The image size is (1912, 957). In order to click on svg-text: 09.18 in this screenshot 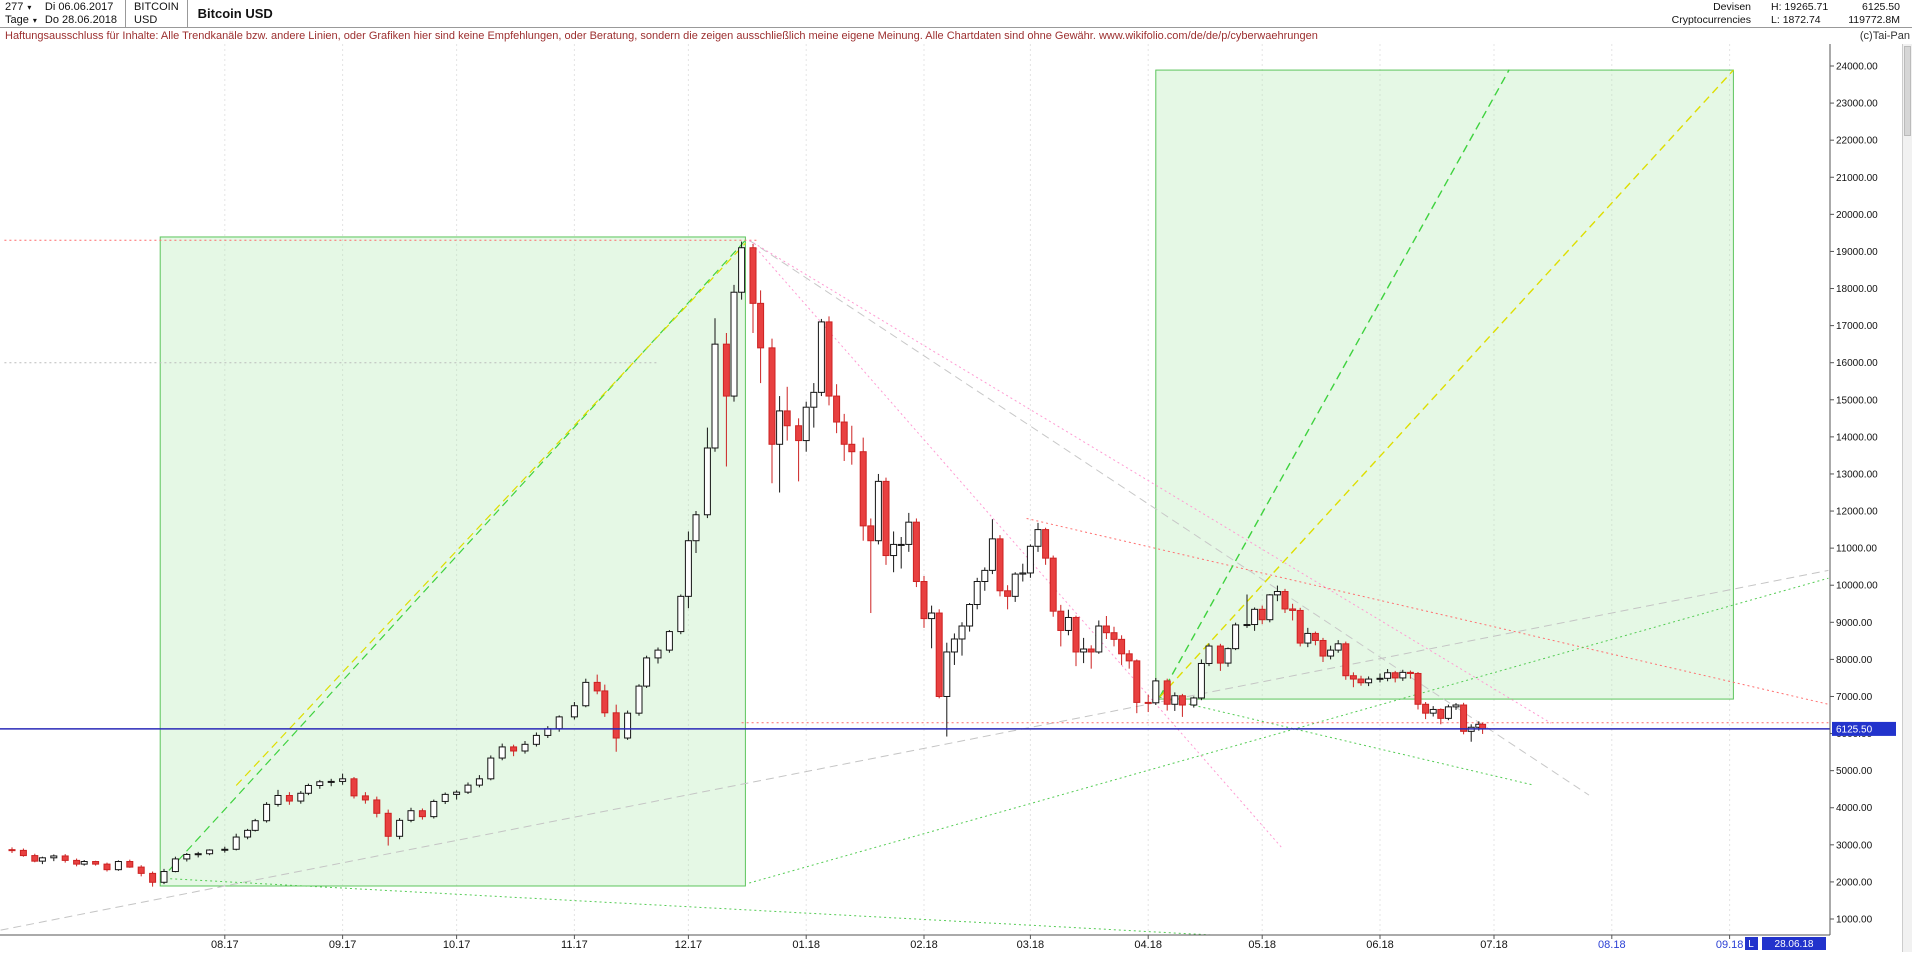, I will do `click(1730, 945)`.